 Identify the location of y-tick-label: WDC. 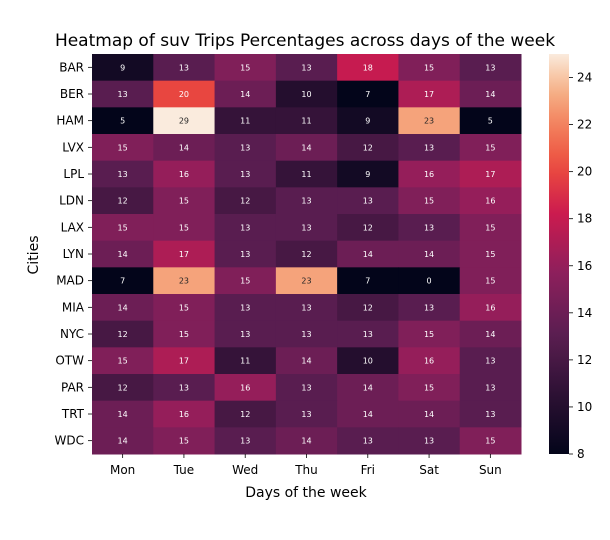
(69, 441).